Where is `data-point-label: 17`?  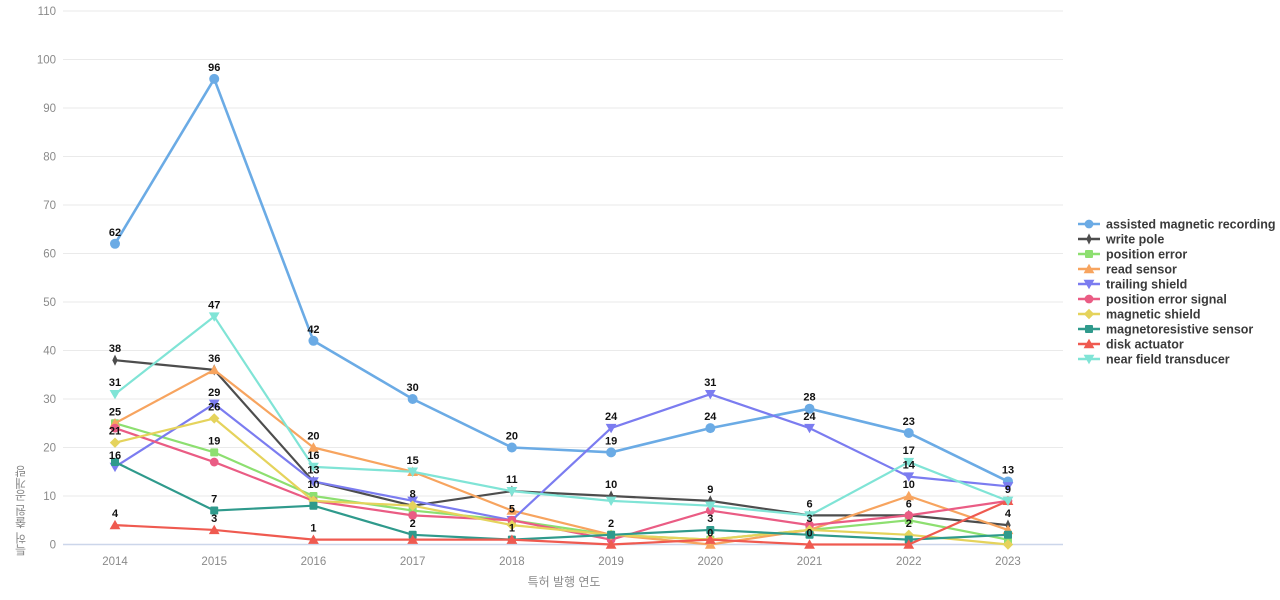 data-point-label: 17 is located at coordinates (909, 451).